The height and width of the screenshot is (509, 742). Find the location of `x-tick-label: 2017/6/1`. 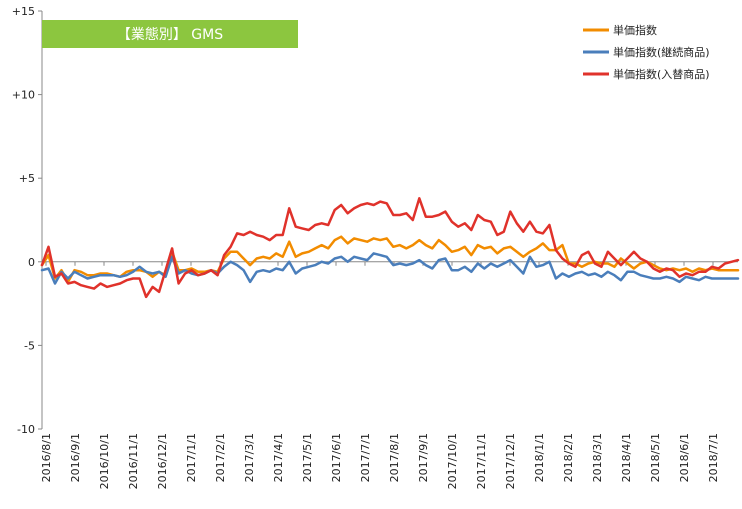

x-tick-label: 2017/6/1 is located at coordinates (336, 457).